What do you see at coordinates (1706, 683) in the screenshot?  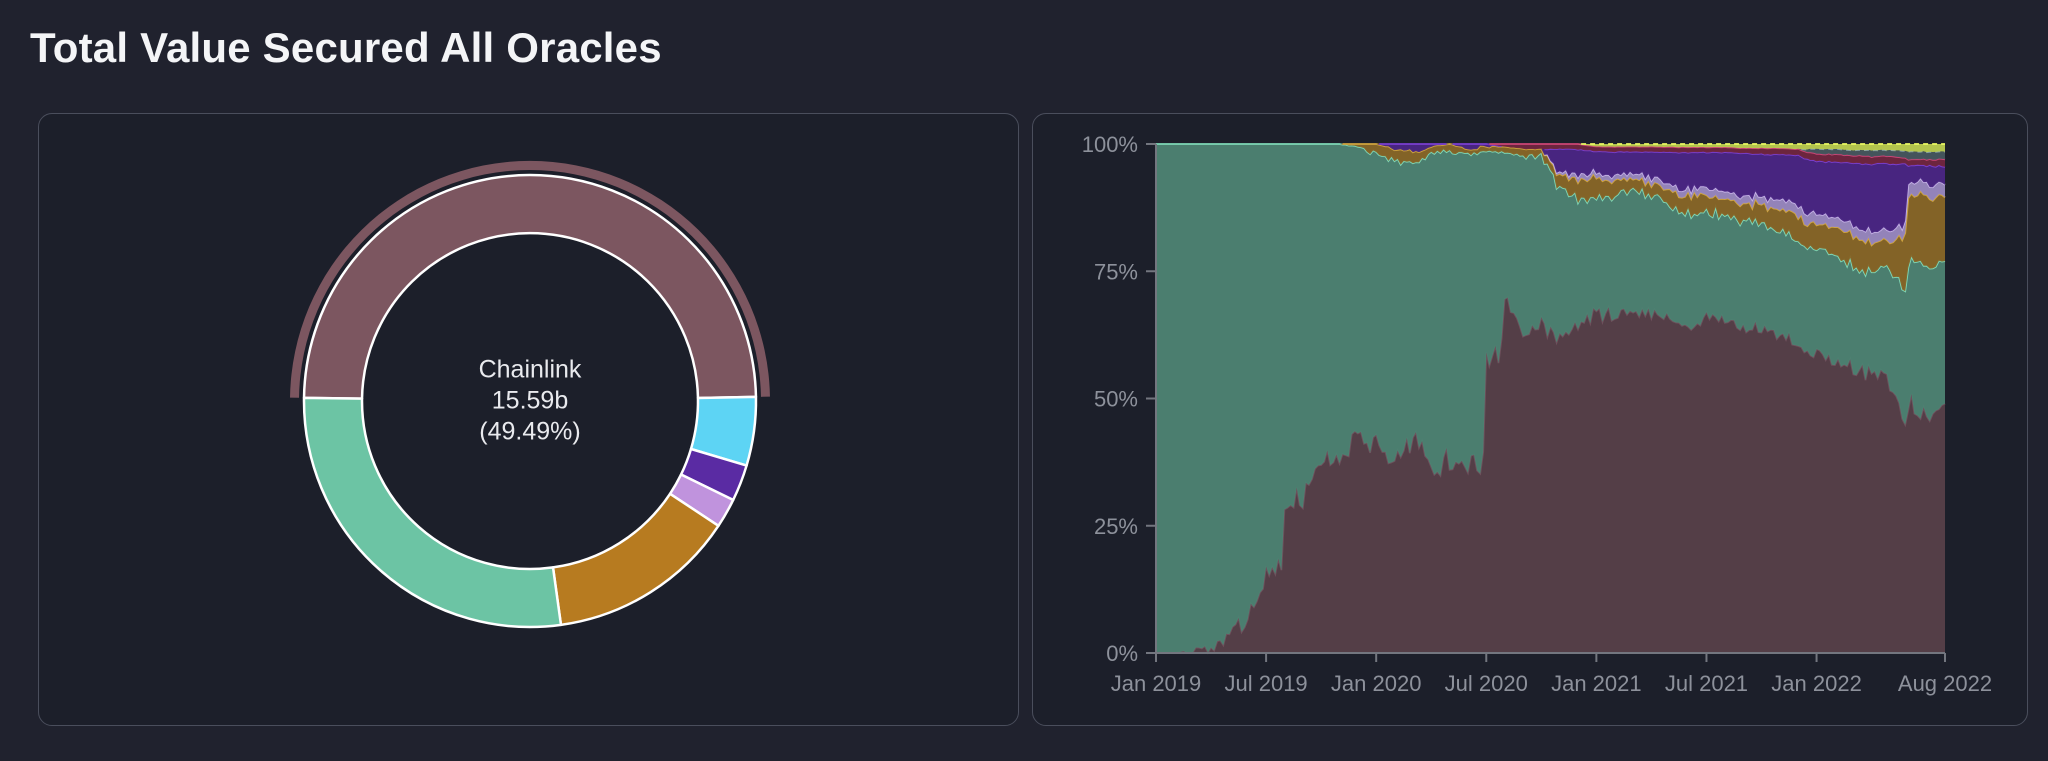 I see `x-tick-label: Jul 2021` at bounding box center [1706, 683].